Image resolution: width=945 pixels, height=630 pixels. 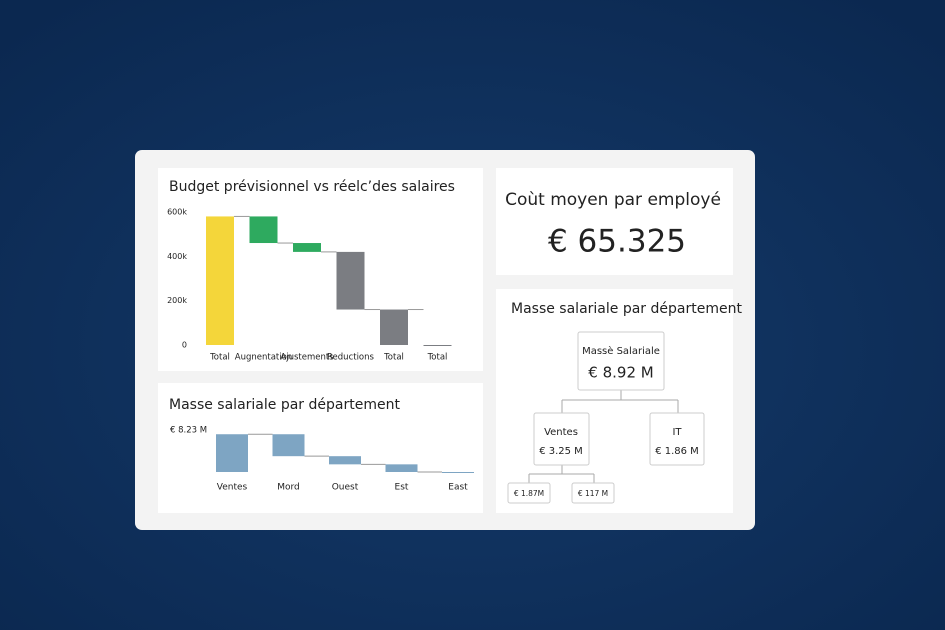 What do you see at coordinates (613, 200) in the screenshot?
I see `kpi-title: Coùt moyen par employé` at bounding box center [613, 200].